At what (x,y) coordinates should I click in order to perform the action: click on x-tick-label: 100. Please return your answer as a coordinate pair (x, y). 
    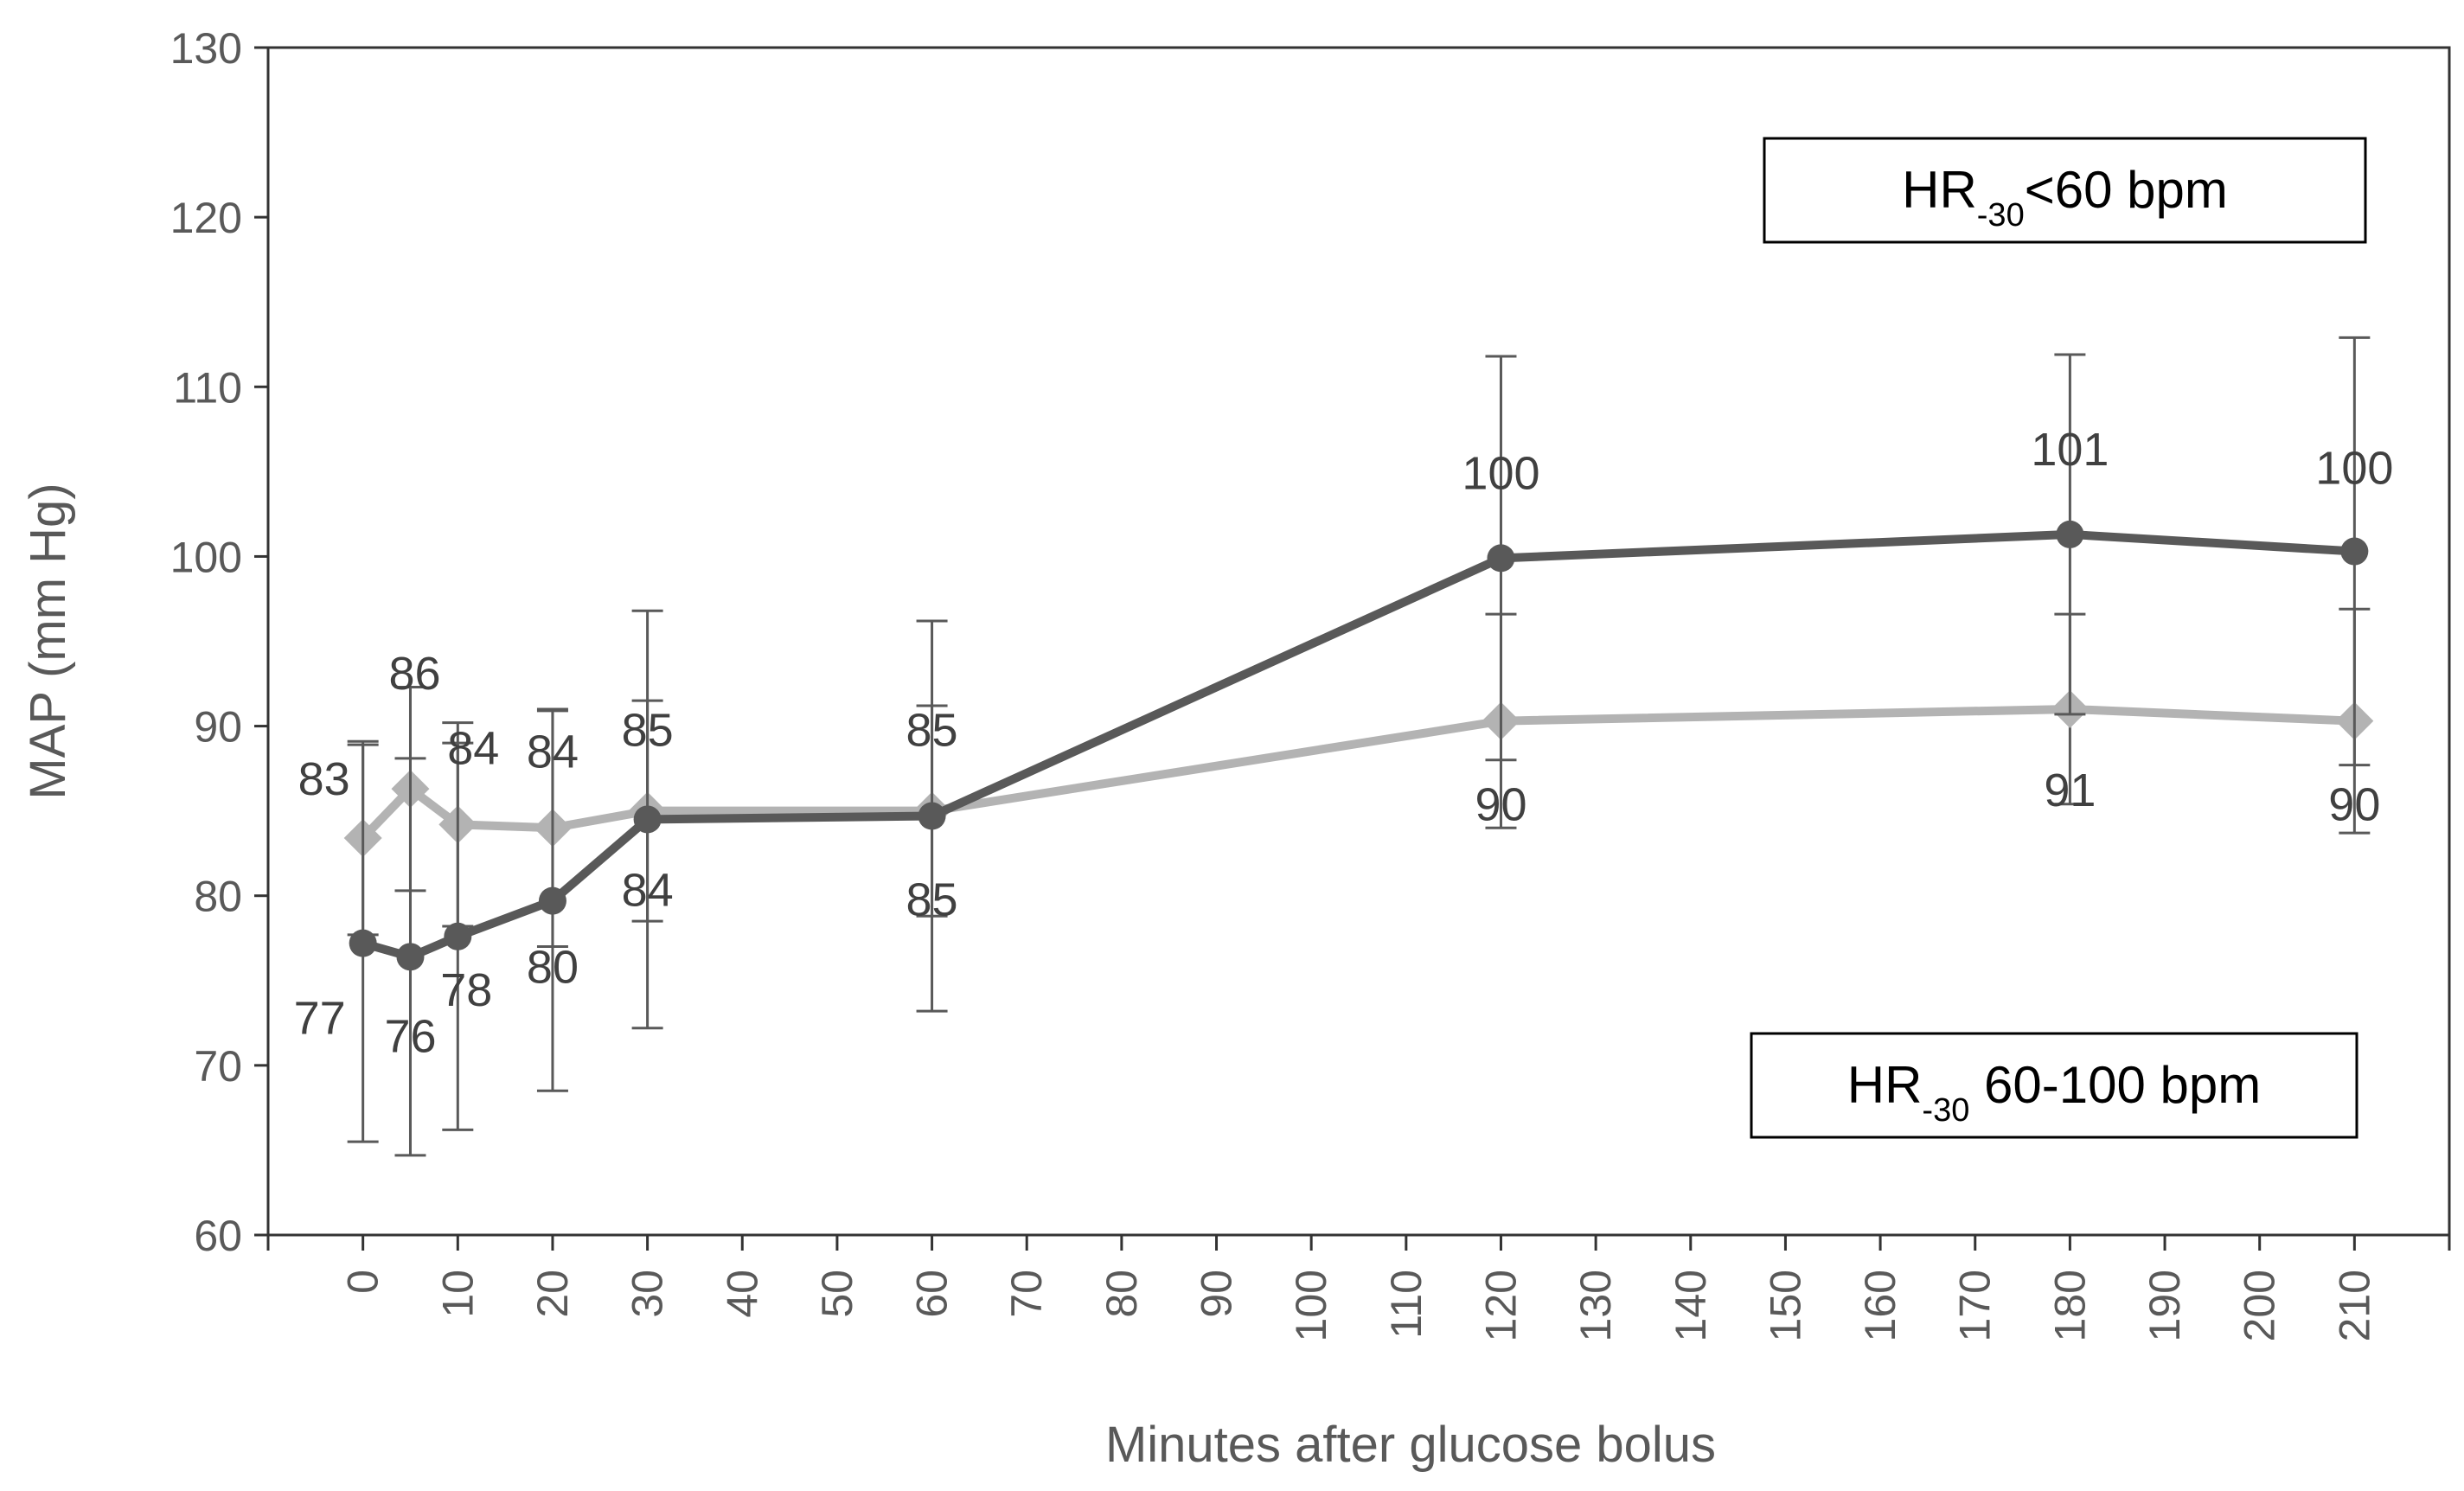
    Looking at the image, I should click on (1311, 1305).